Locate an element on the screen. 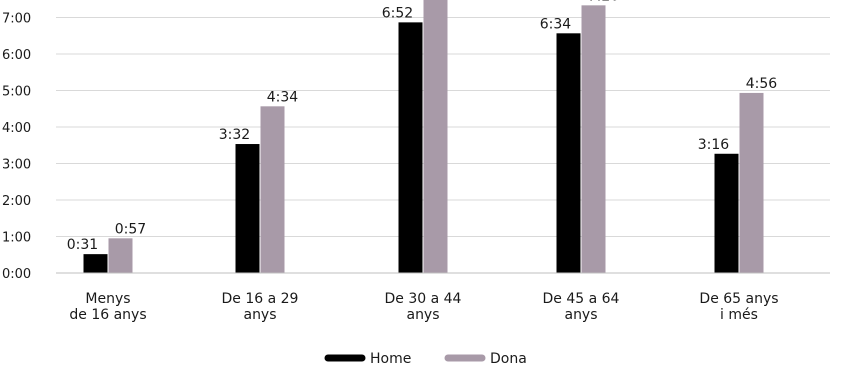  y-axis: 0:001:002:003:004:005:006:007:008:00 is located at coordinates (16, 147).